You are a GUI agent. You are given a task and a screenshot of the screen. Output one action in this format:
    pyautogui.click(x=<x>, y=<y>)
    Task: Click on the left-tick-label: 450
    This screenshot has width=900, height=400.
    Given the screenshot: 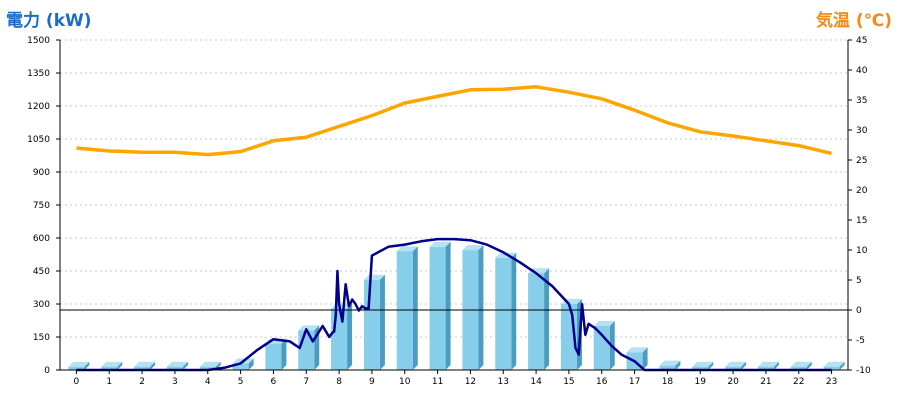 What is the action you would take?
    pyautogui.click(x=41, y=272)
    